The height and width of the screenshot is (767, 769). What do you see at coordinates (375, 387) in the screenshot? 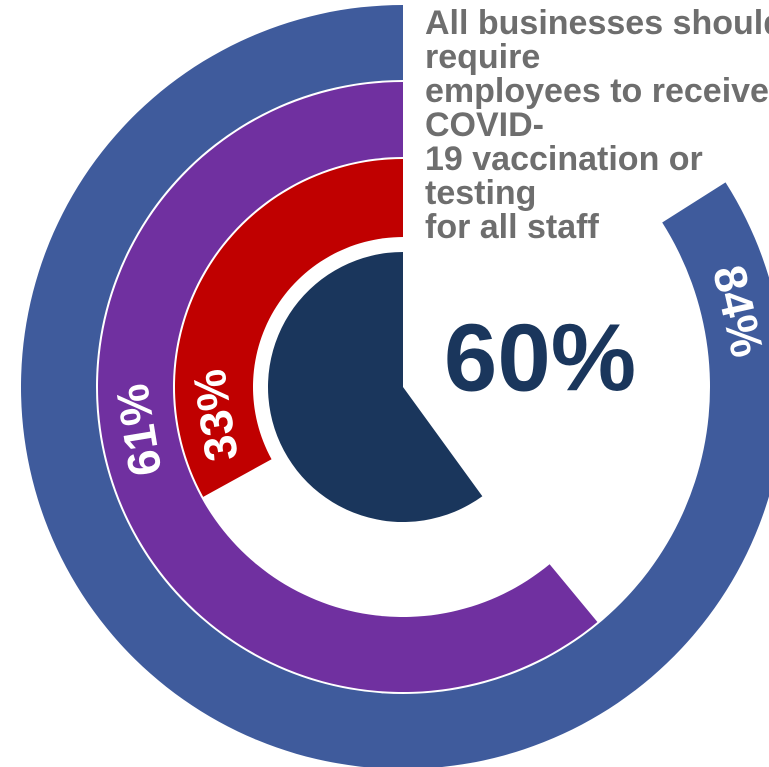
I see `pie-60-bar` at bounding box center [375, 387].